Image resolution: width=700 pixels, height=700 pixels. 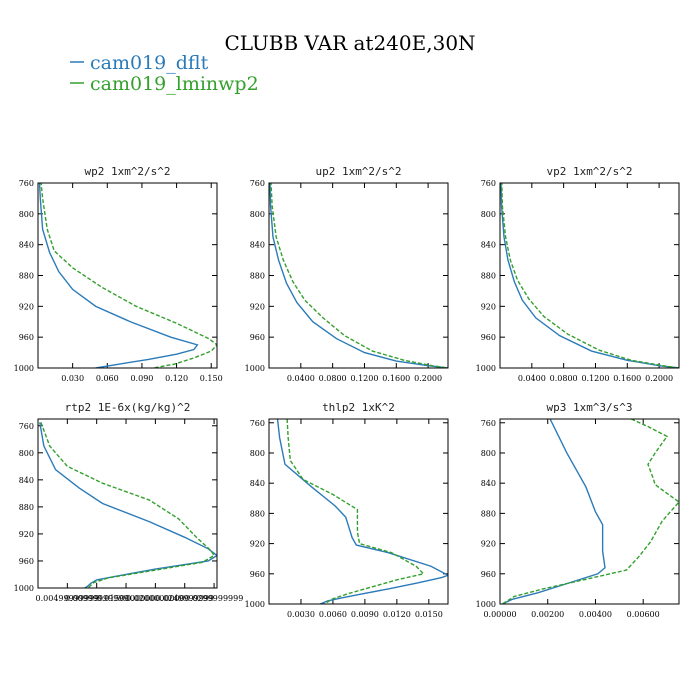 I want to click on figure-title: CLUBB VAR at240E,30N, so click(x=349, y=43).